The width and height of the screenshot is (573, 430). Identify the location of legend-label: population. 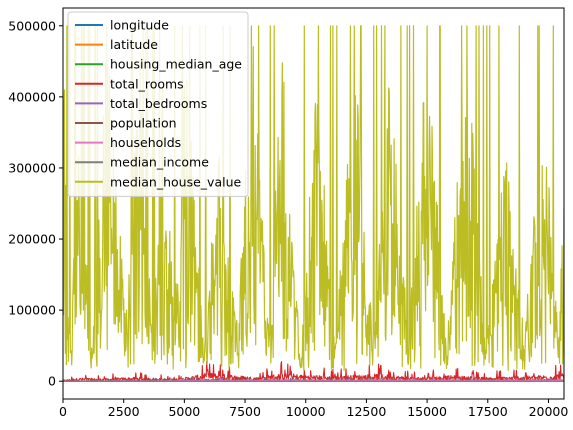
(143, 123).